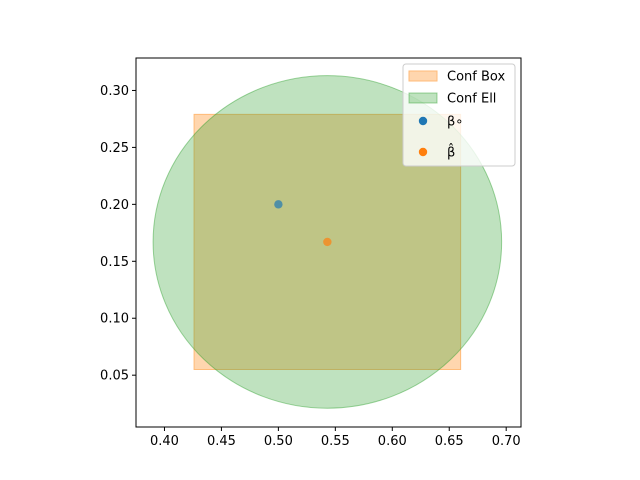 This screenshot has width=640, height=480. I want to click on y-tick-label: 0.10, so click(114, 319).